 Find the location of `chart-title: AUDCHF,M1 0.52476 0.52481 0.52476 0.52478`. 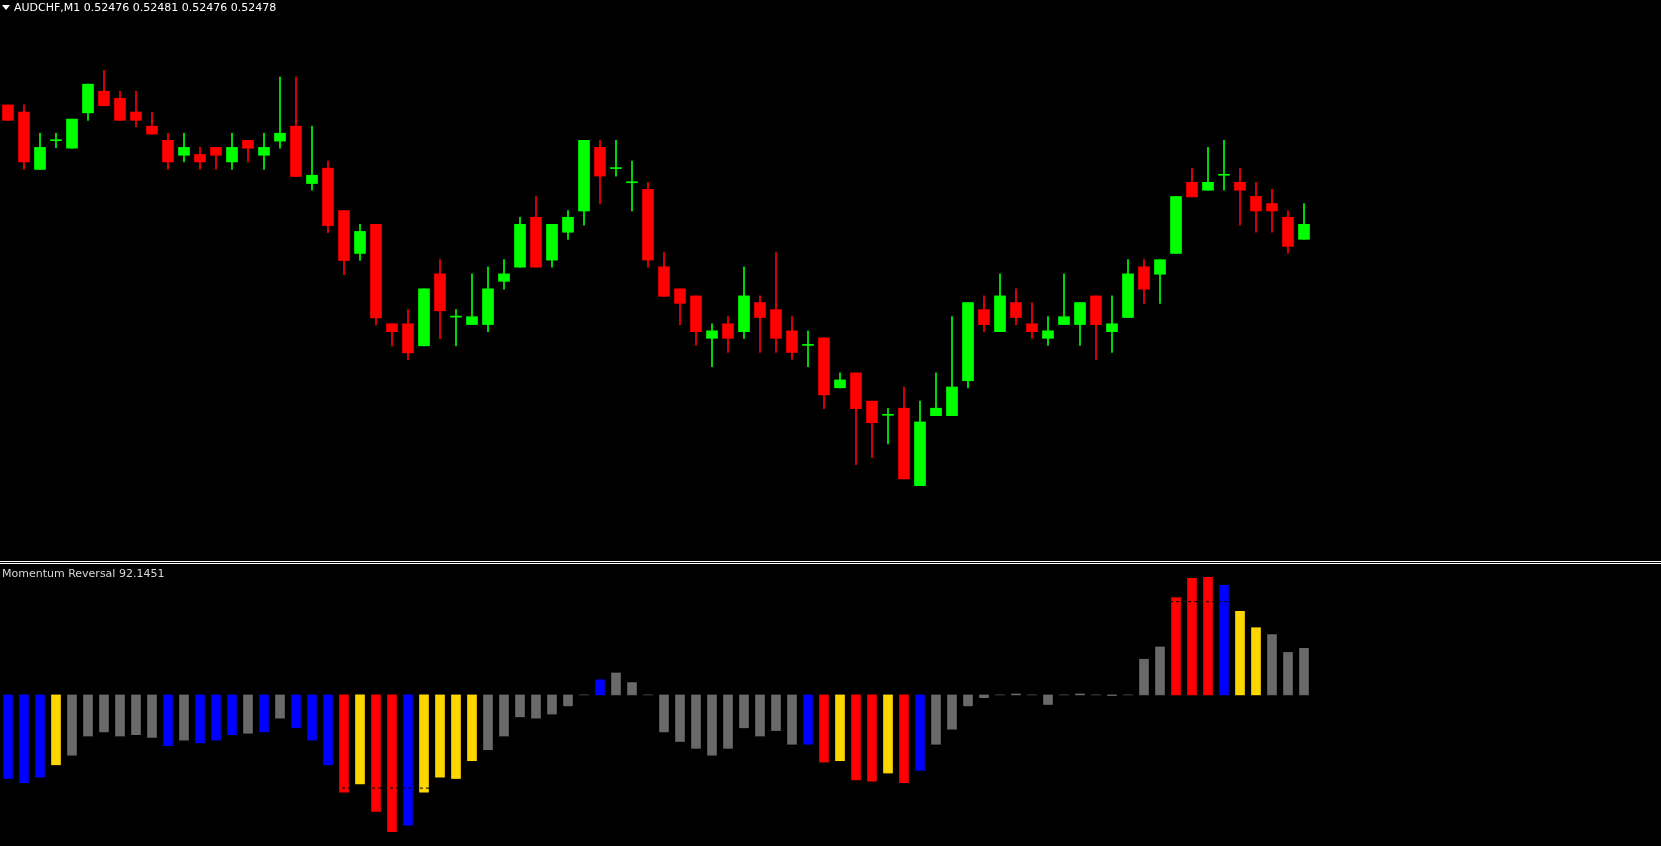

chart-title: AUDCHF,M1 0.52476 0.52481 0.52476 0.52478 is located at coordinates (145, 7).